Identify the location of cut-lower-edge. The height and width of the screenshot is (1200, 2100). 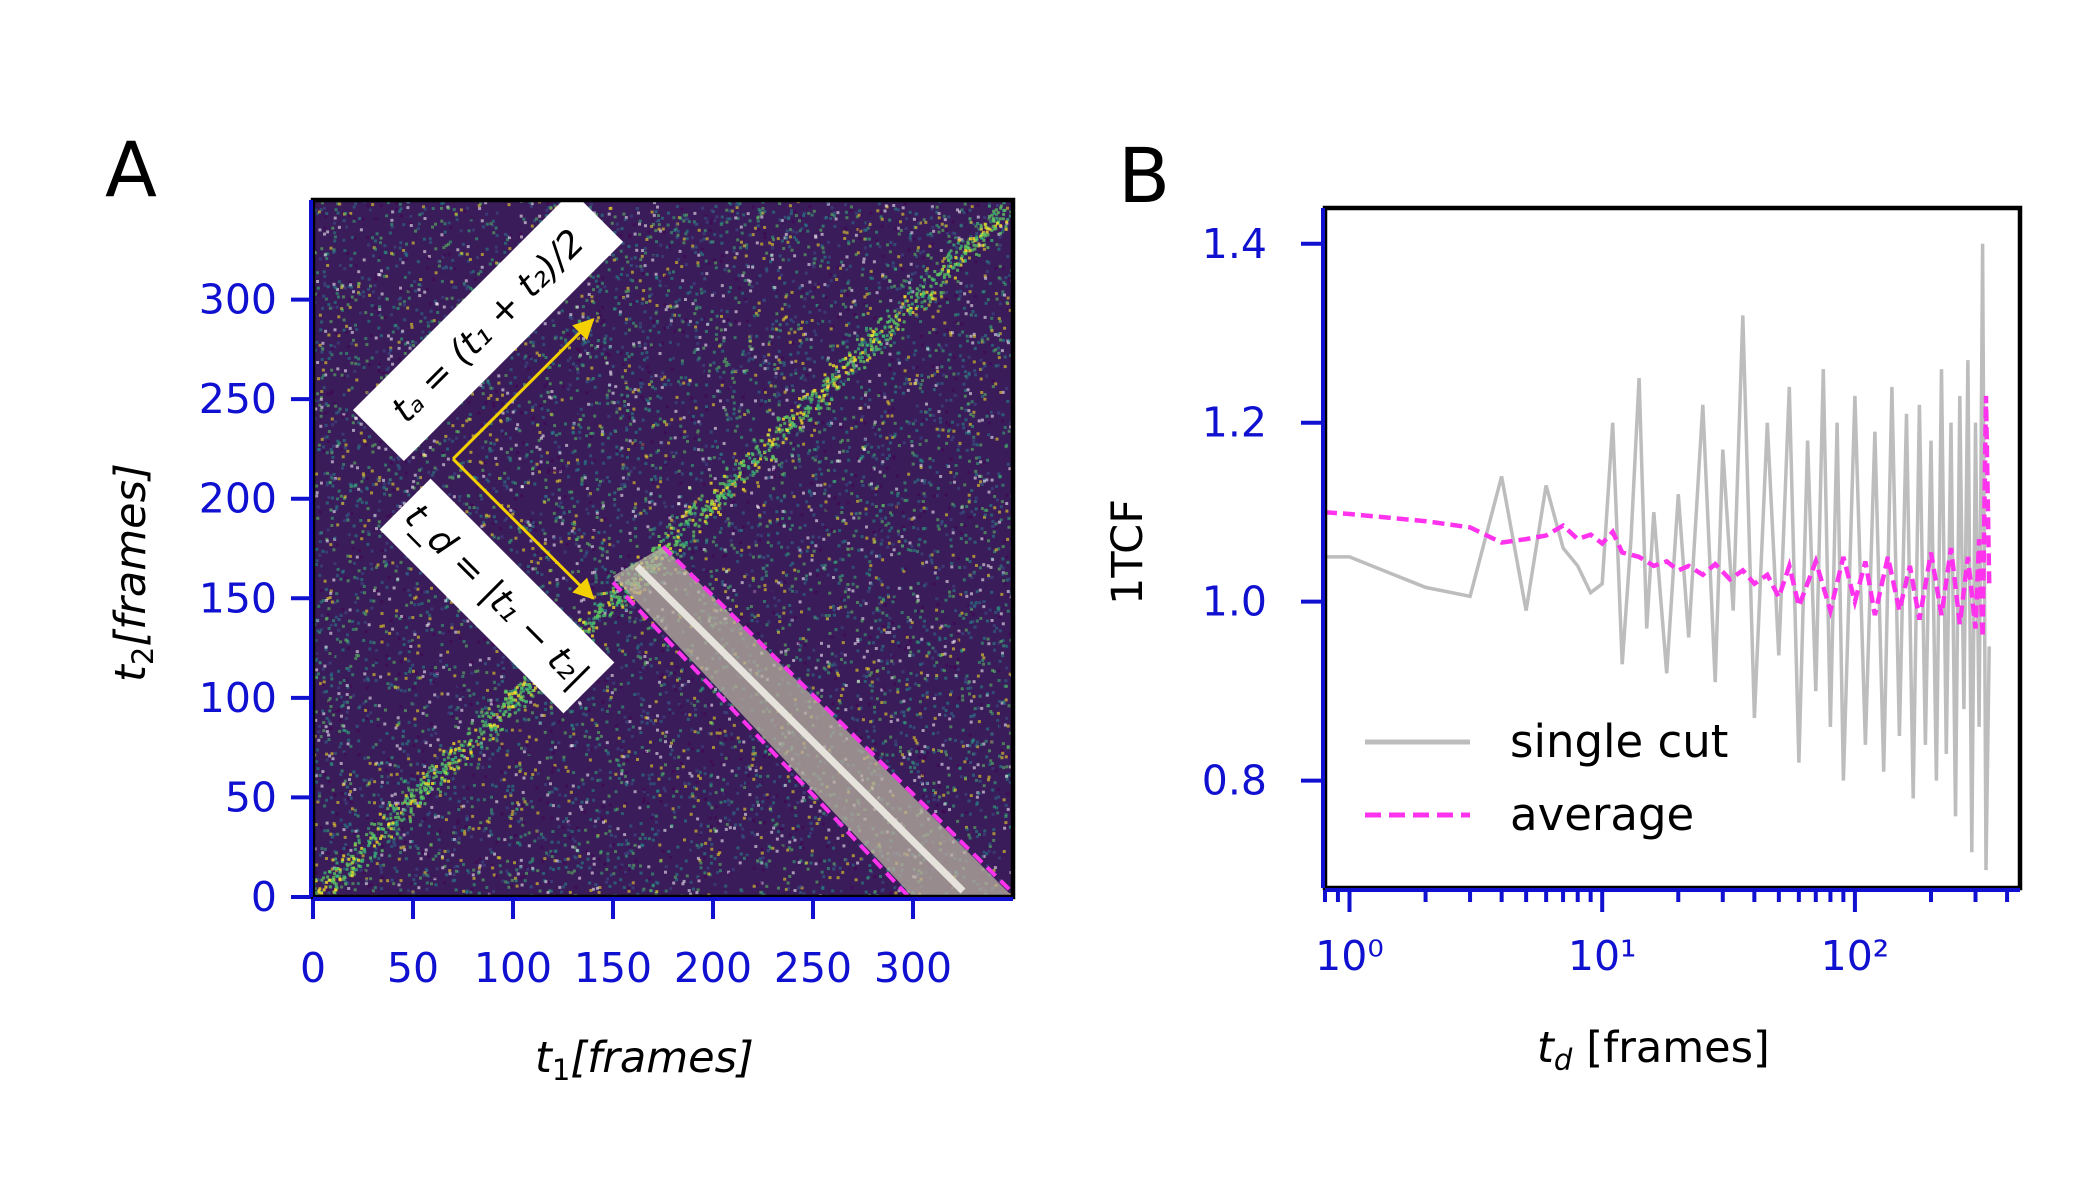
(761, 738).